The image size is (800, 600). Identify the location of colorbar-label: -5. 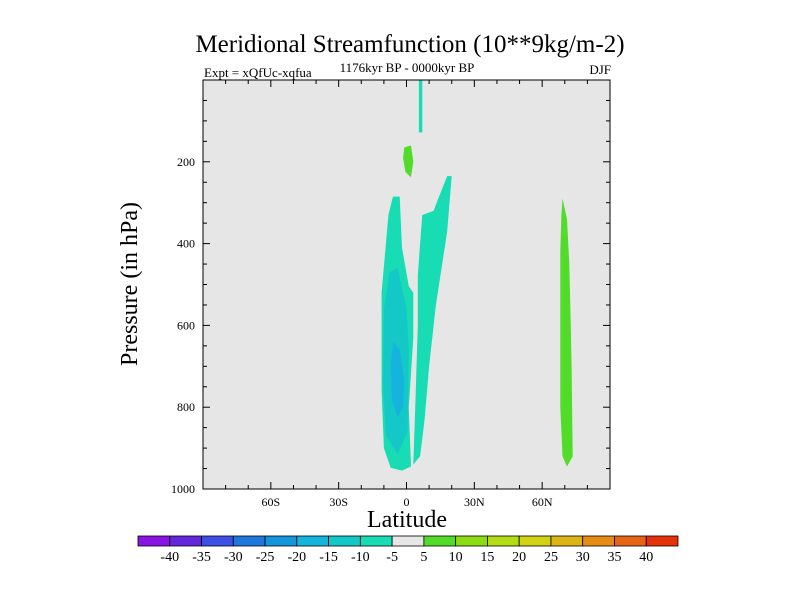
(392, 557).